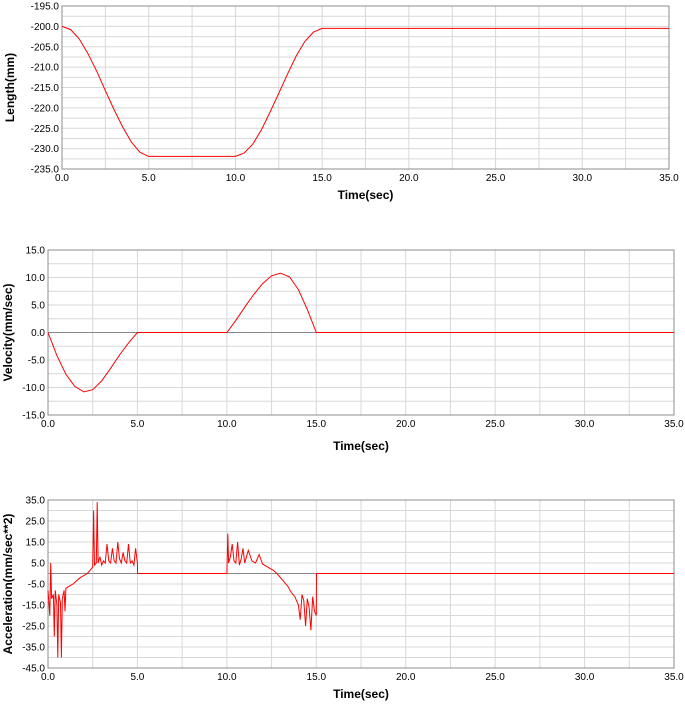 The width and height of the screenshot is (685, 704). What do you see at coordinates (33, 648) in the screenshot?
I see `y-tick-label: -35.0` at bounding box center [33, 648].